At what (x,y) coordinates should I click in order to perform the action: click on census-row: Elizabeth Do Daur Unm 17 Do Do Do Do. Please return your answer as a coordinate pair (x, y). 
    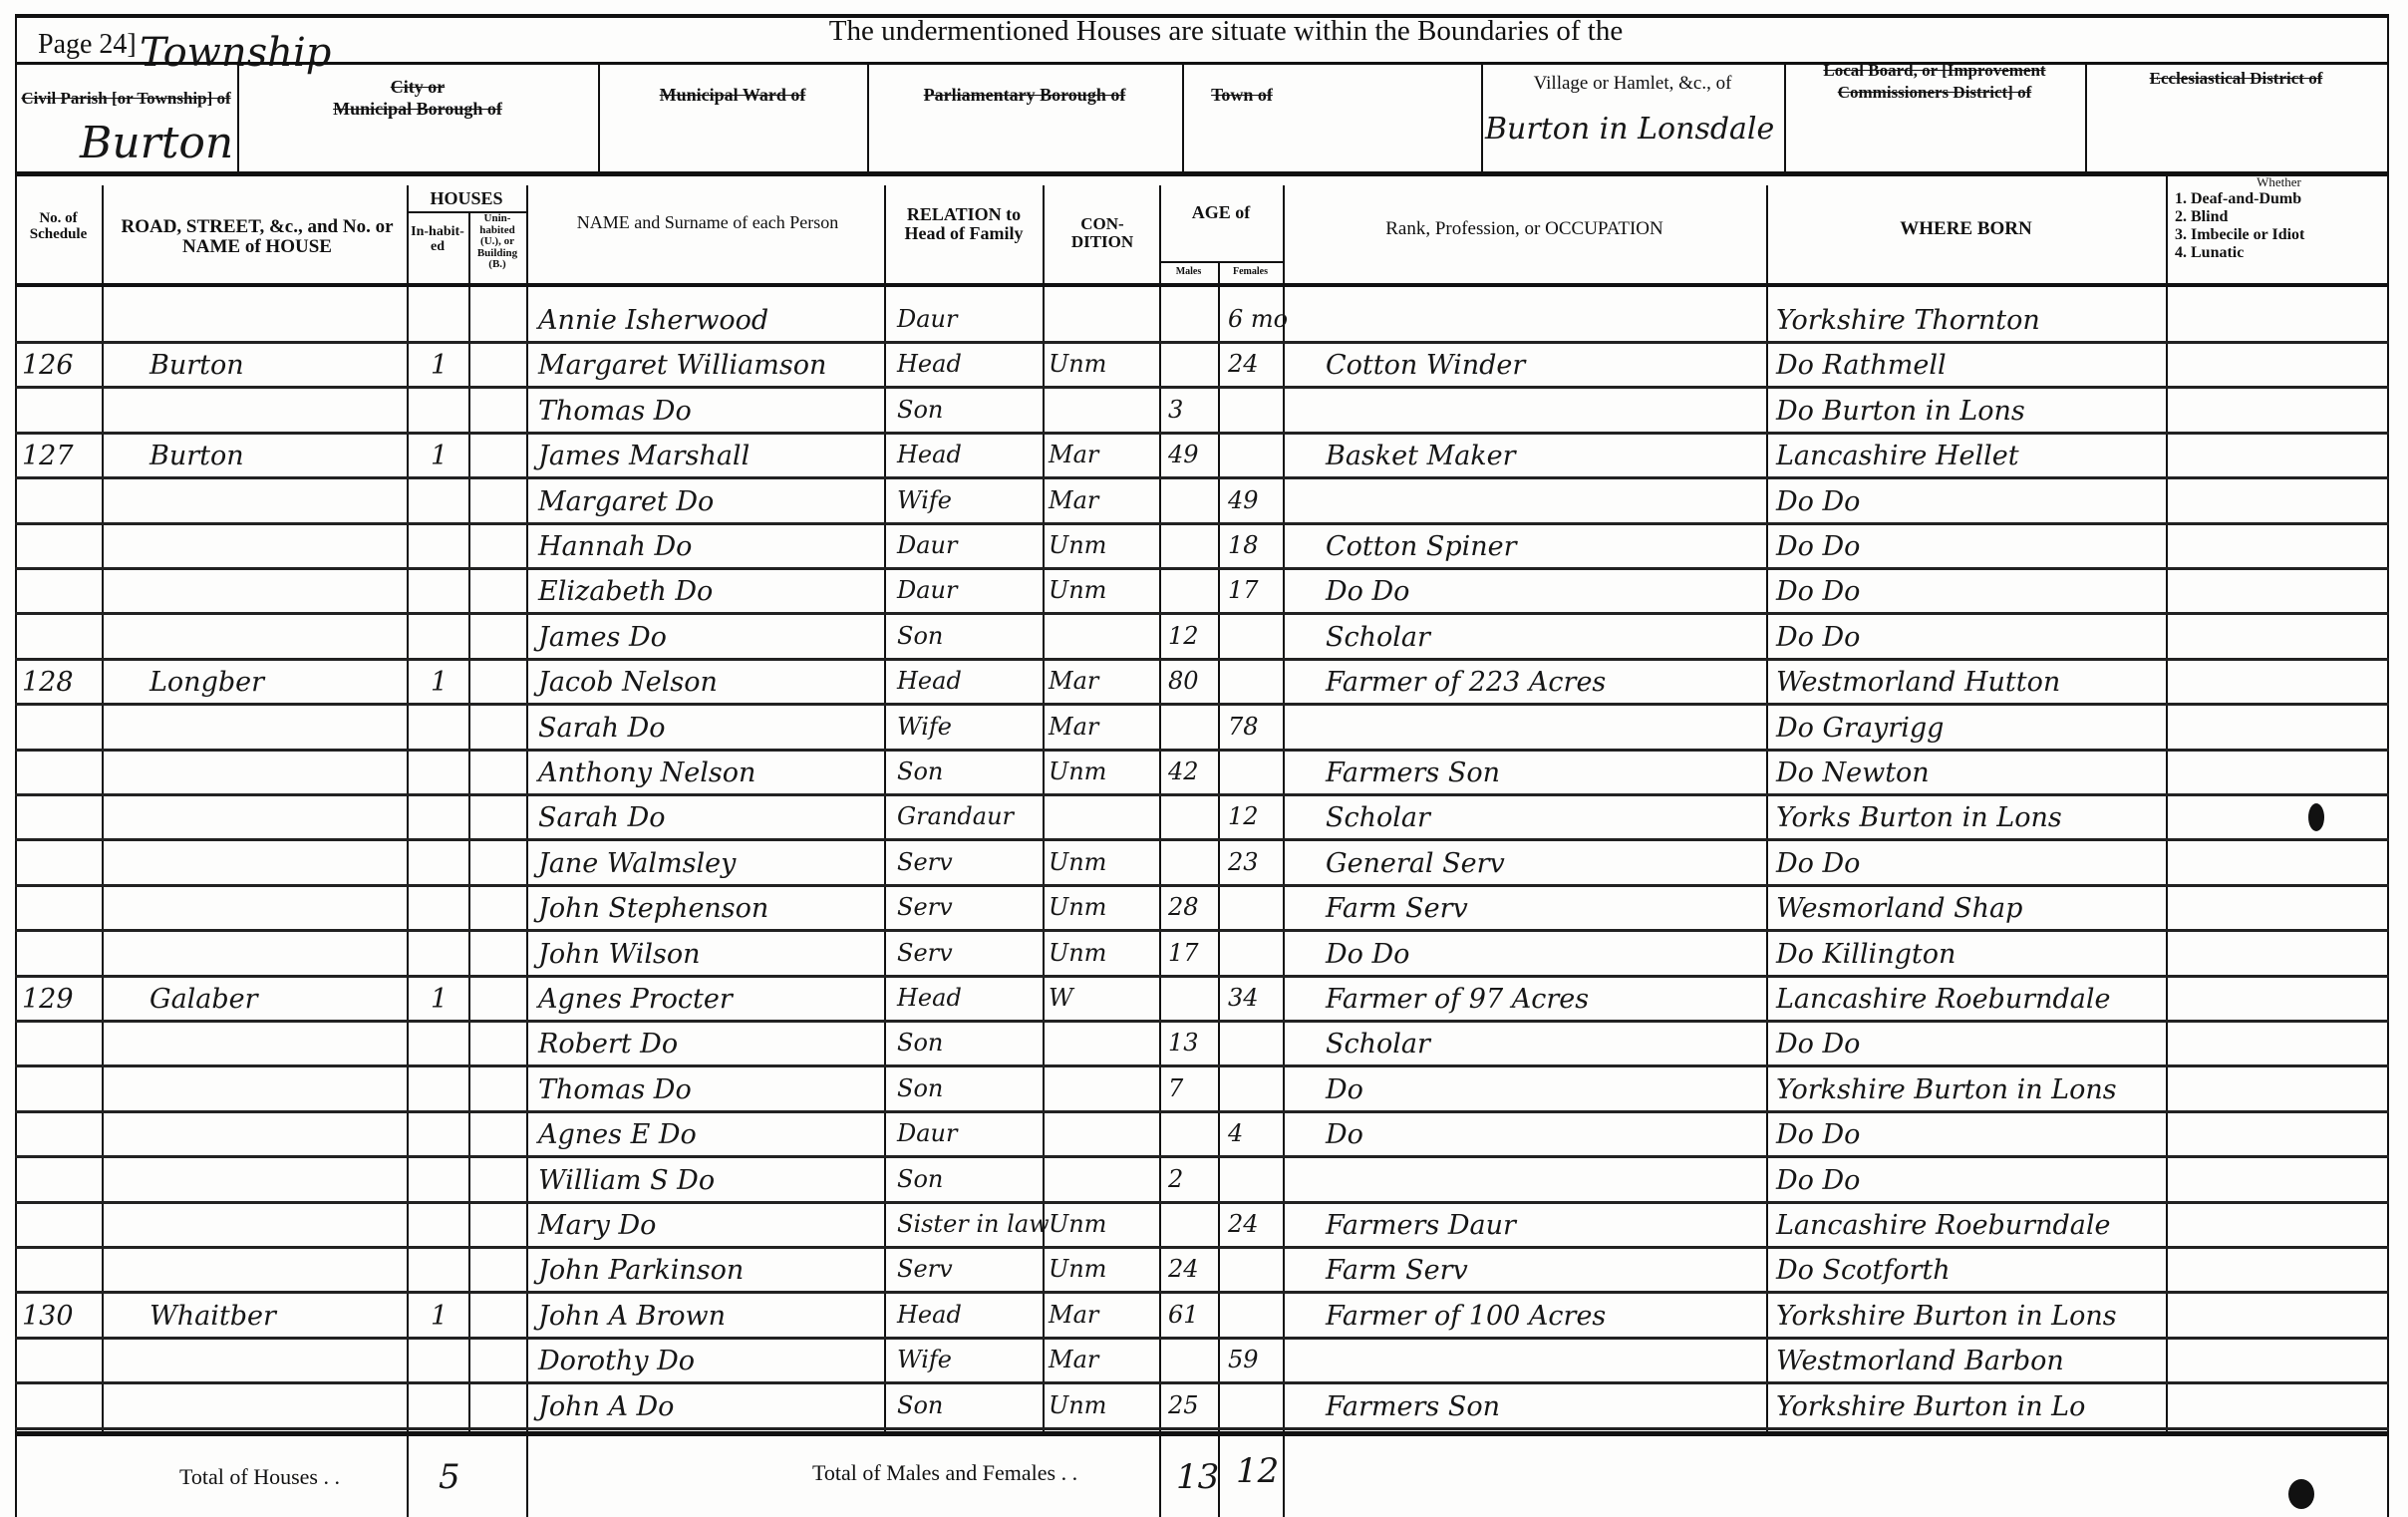
    Looking at the image, I should click on (1202, 593).